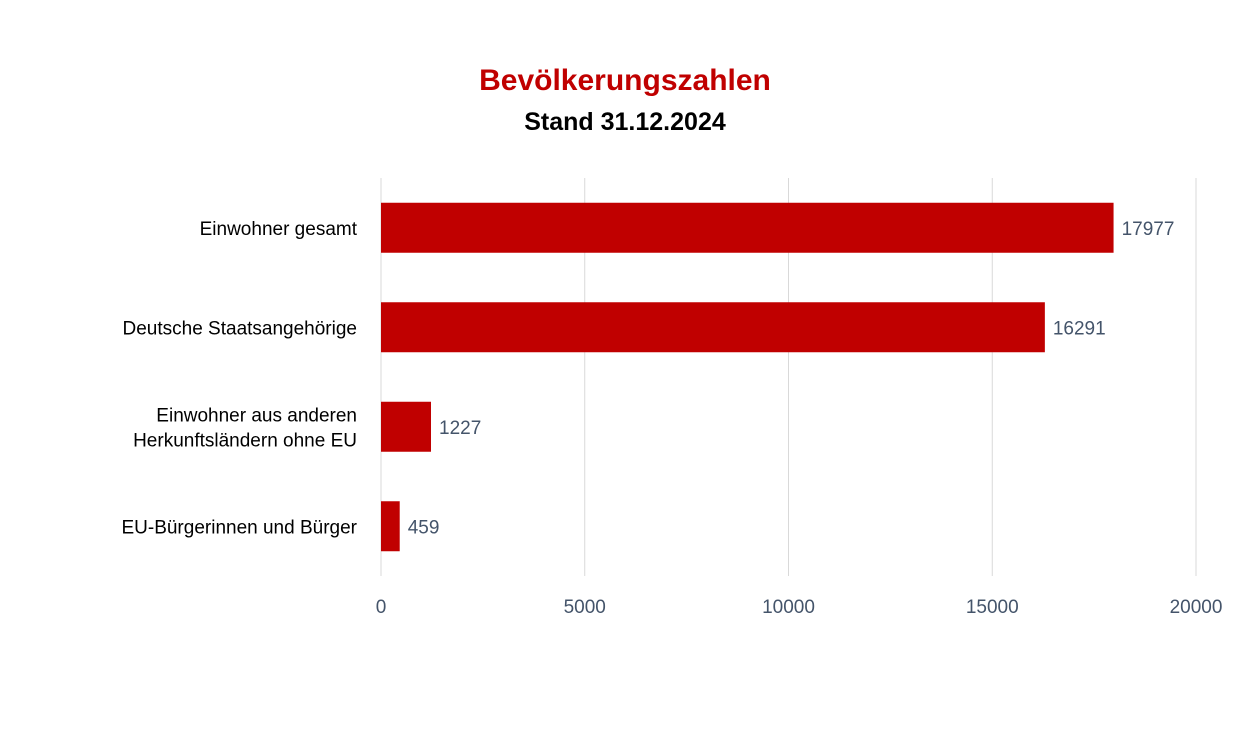 Image resolution: width=1250 pixels, height=752 pixels. Describe the element at coordinates (1079, 328) in the screenshot. I see `data-label: 16291` at that location.